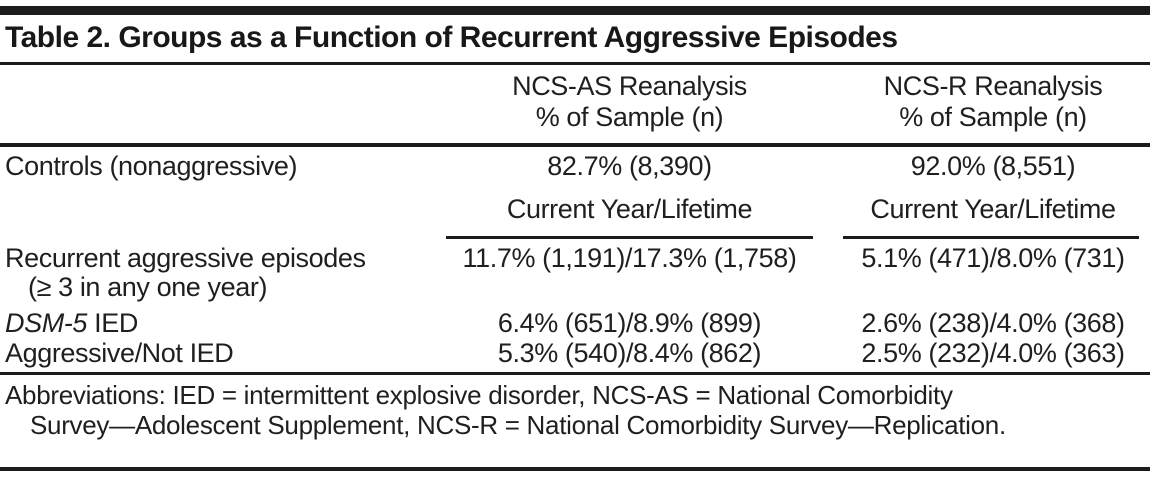 This screenshot has width=1150, height=487. I want to click on column-header-ncs-as: NCS-AS Reanalysis % of Sample (n), so click(629, 102).